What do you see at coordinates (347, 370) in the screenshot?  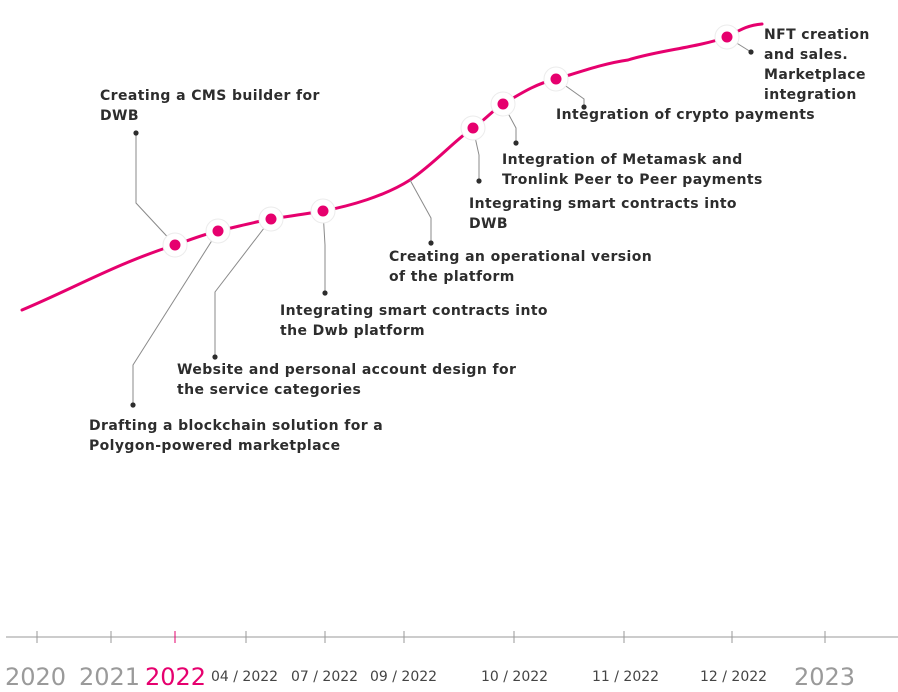 I see `milestone-label-line: Website and personal account design for` at bounding box center [347, 370].